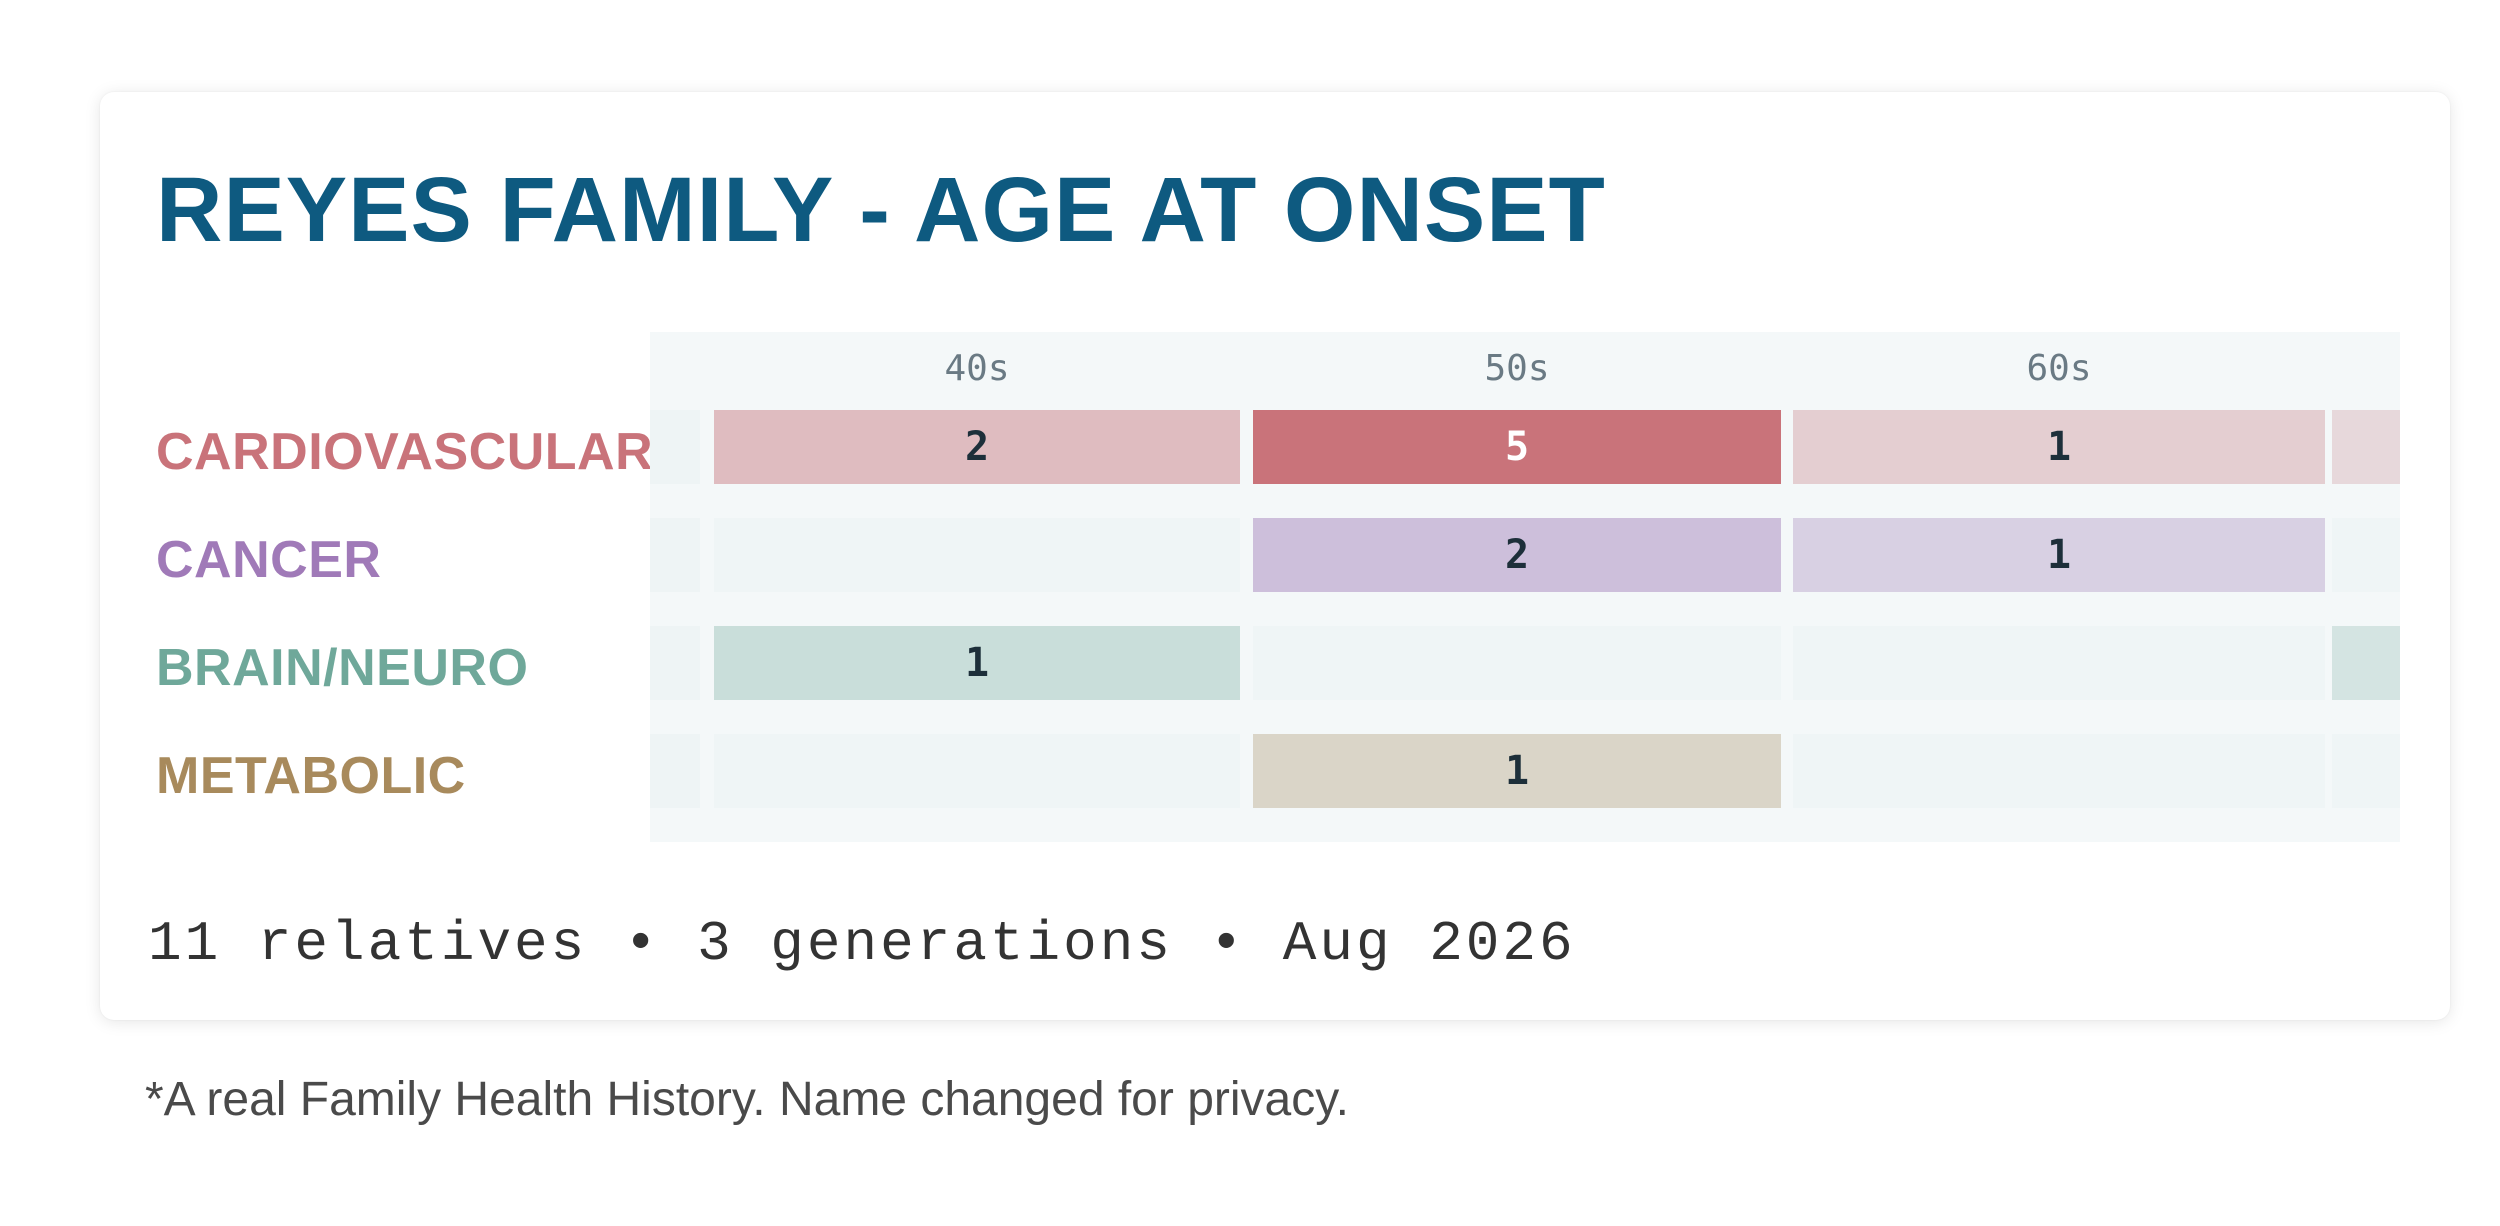 The image size is (2500, 1226). I want to click on row-label-cardiovascular: CARDIOVASCULAR, so click(405, 452).